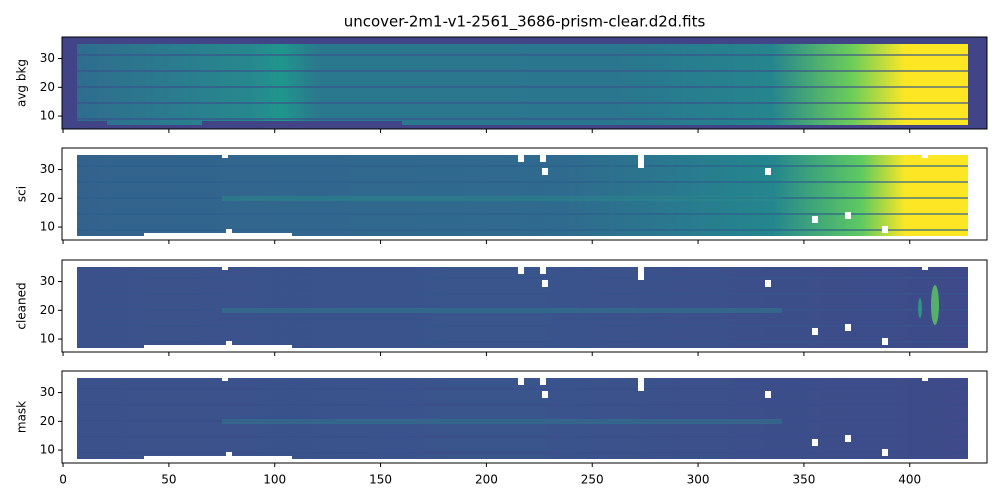  Describe the element at coordinates (592, 480) in the screenshot. I see `x-tick-label: 250` at that location.